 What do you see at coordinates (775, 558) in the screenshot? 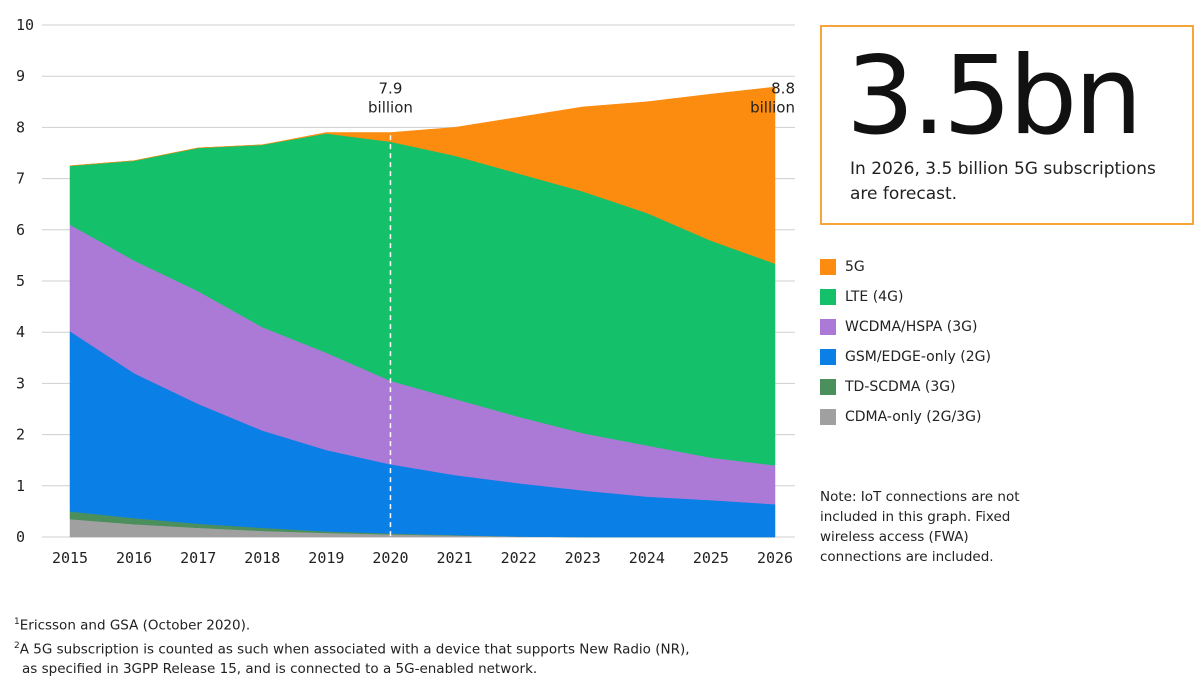
I see `x-tick-label-2026: 2026` at bounding box center [775, 558].